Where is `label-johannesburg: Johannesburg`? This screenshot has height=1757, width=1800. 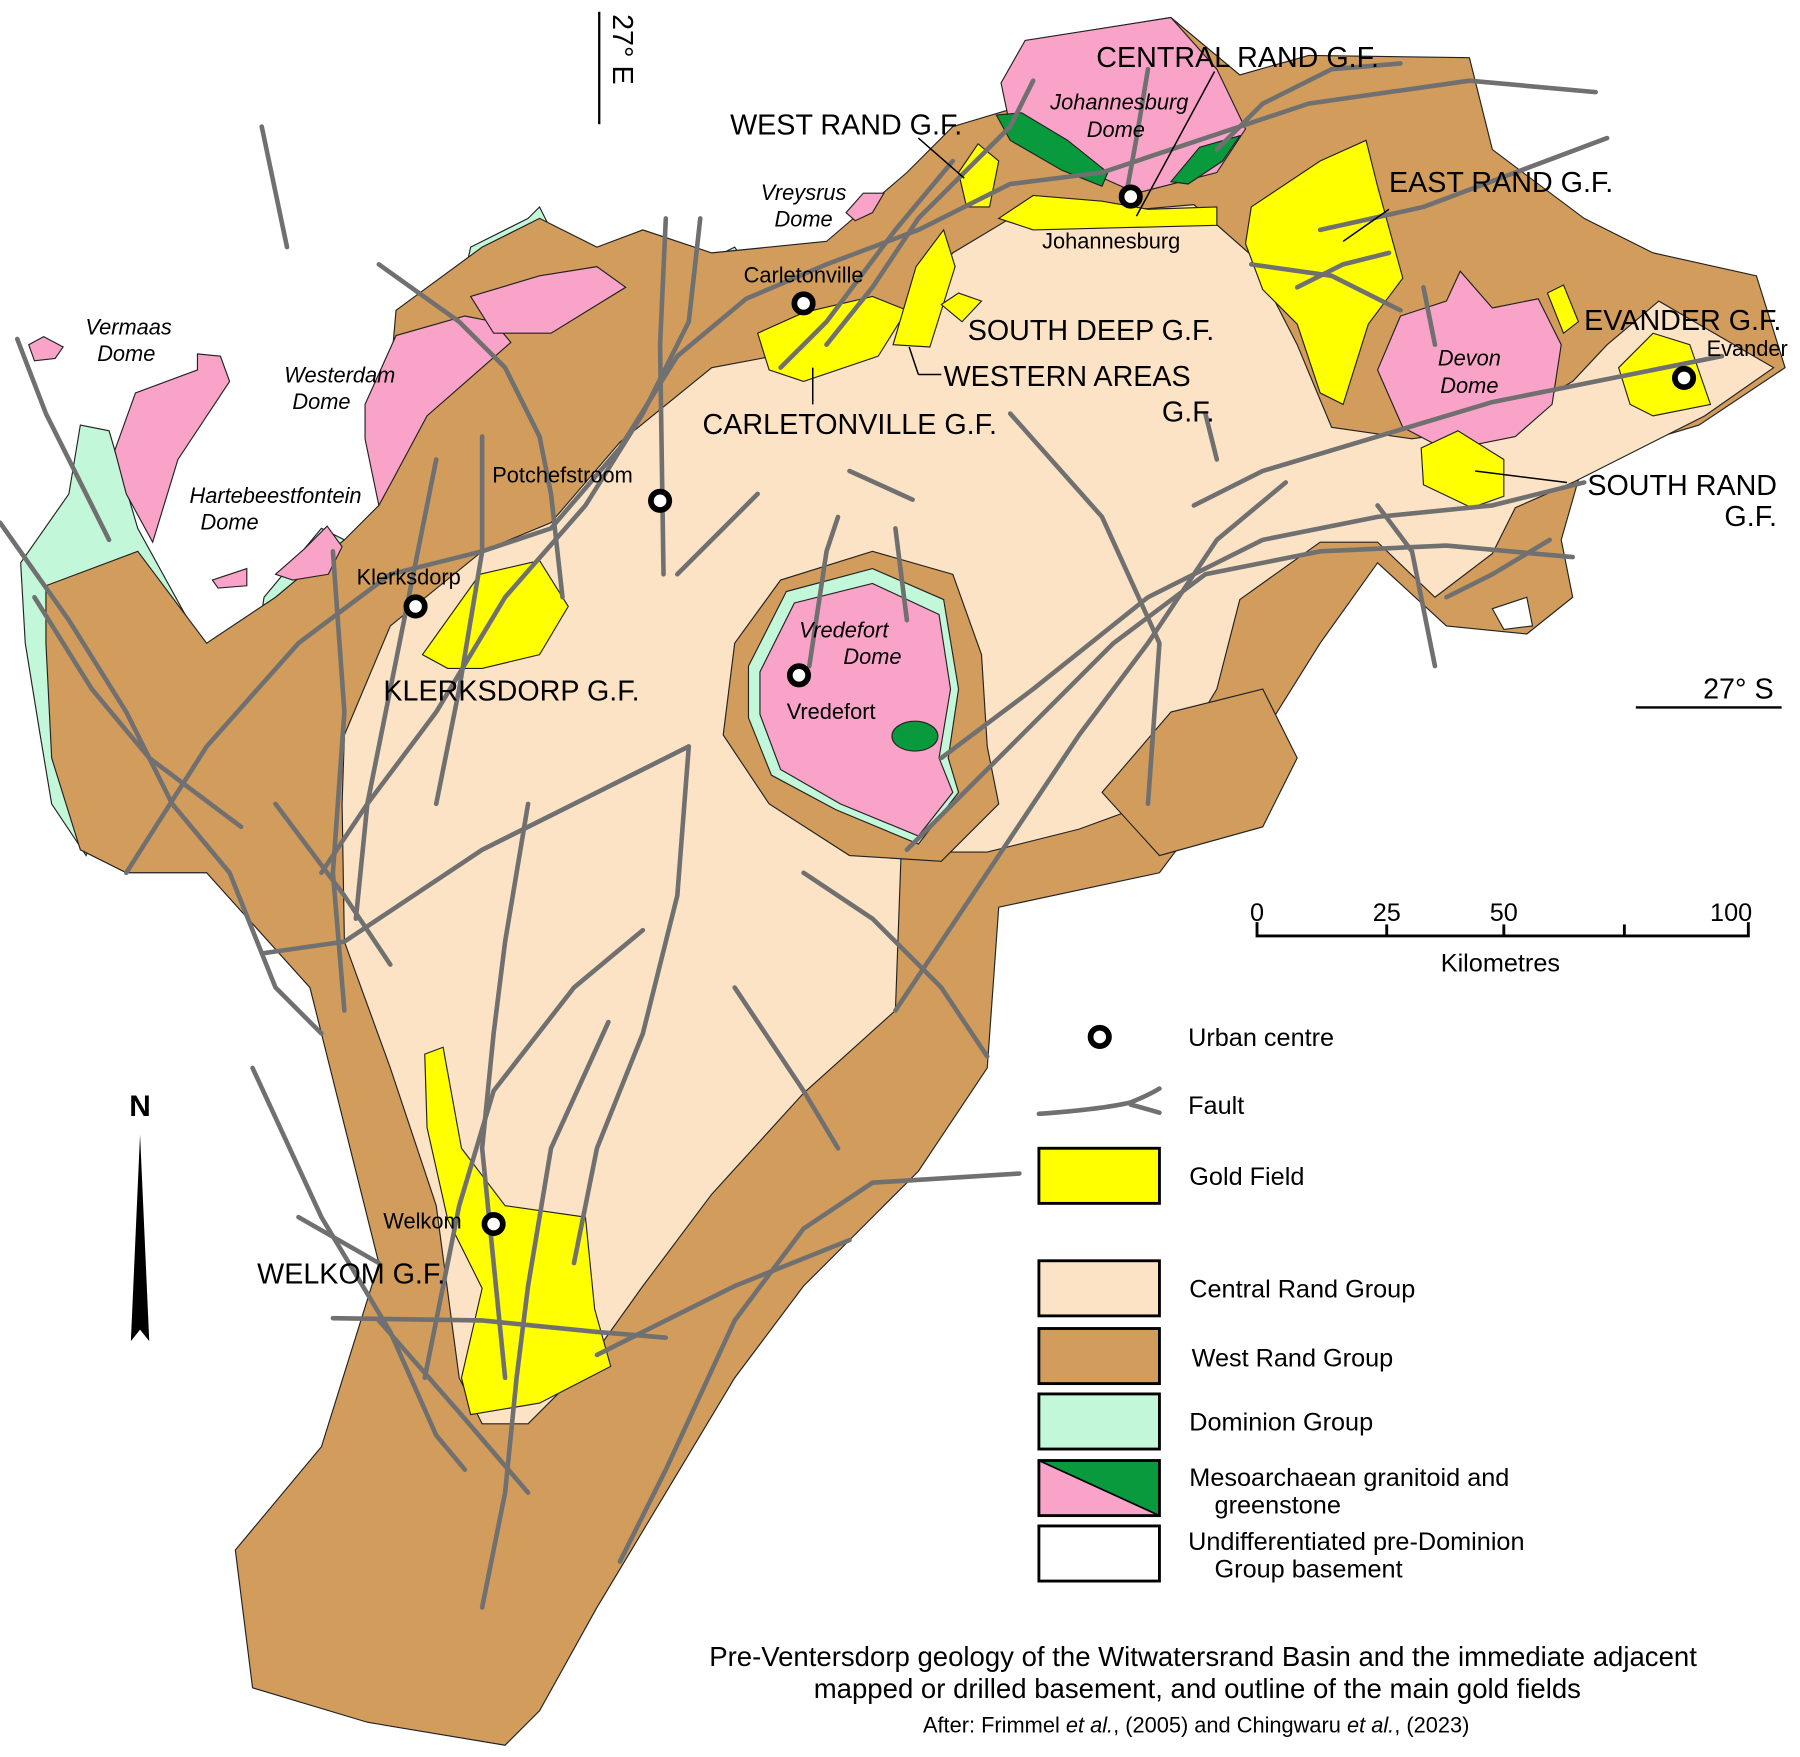 label-johannesburg: Johannesburg is located at coordinates (1111, 240).